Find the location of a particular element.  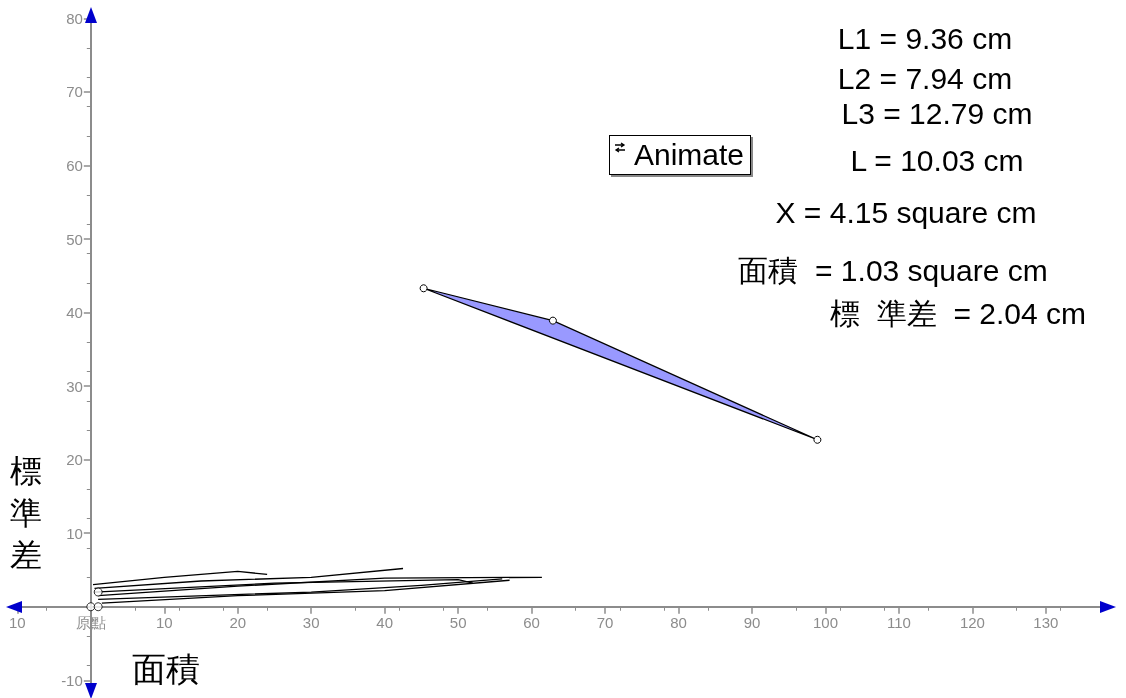

x-tick-label: 90 is located at coordinates (752, 622).